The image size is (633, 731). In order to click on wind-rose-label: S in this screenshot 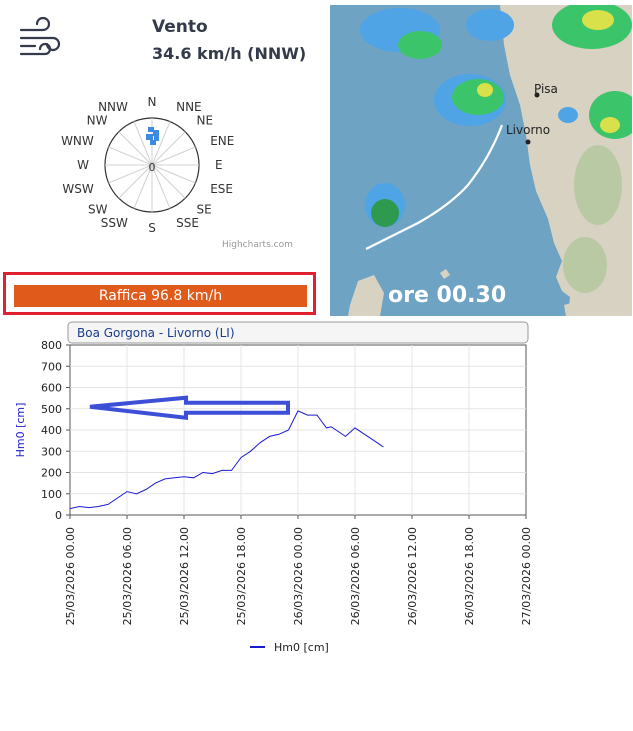, I will do `click(152, 228)`.